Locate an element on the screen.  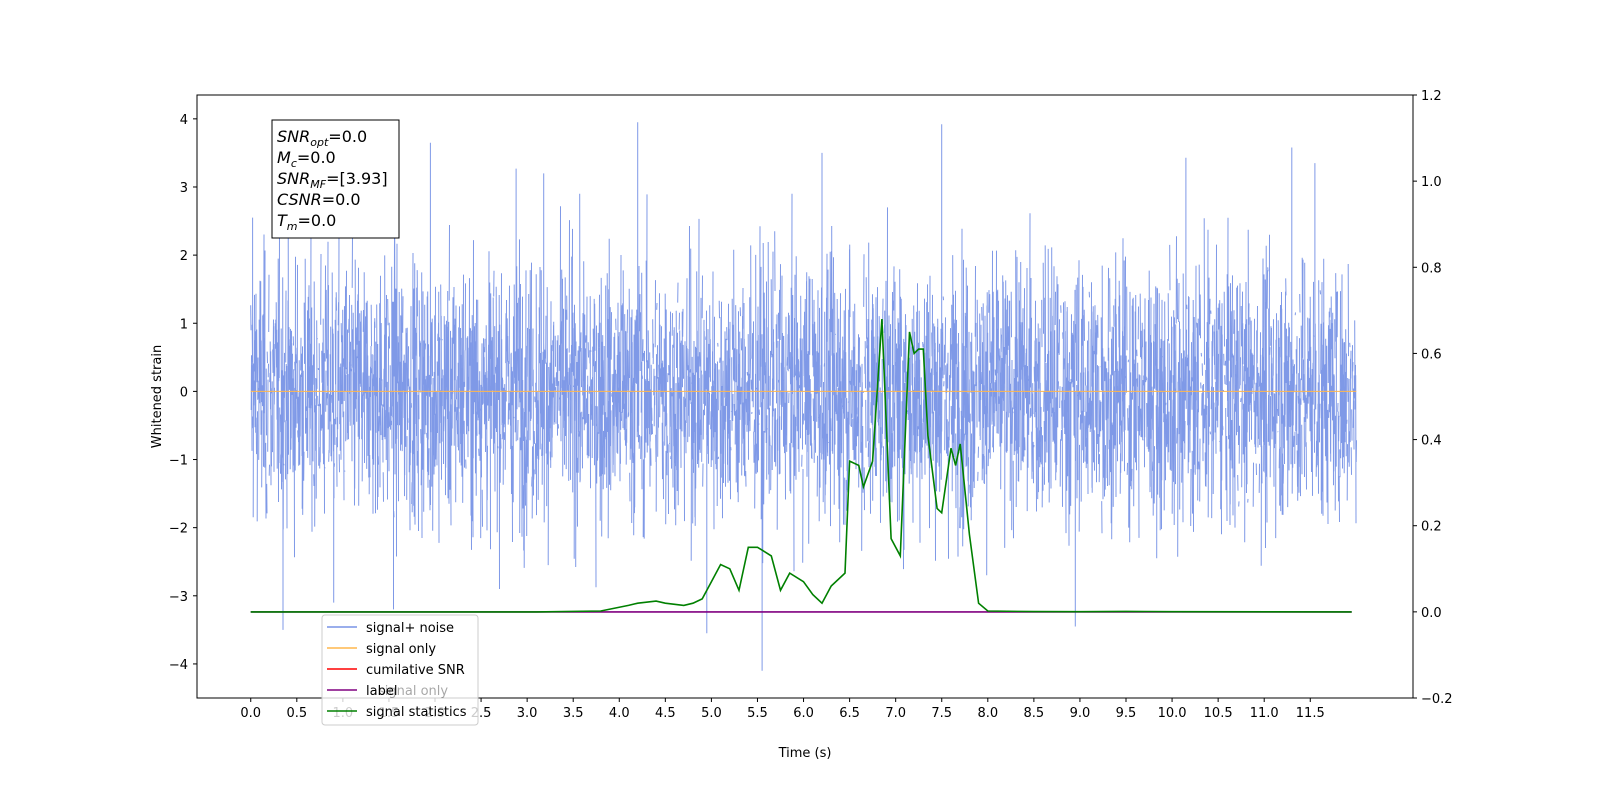
y-right-tick: 0.2 is located at coordinates (1427, 527).